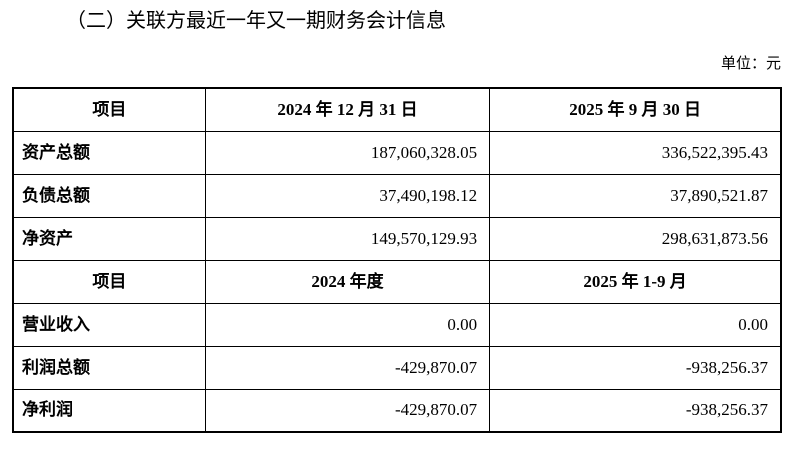  What do you see at coordinates (256, 21) in the screenshot?
I see `section-title: （二）关联方最近一年又一期财务会计信息` at bounding box center [256, 21].